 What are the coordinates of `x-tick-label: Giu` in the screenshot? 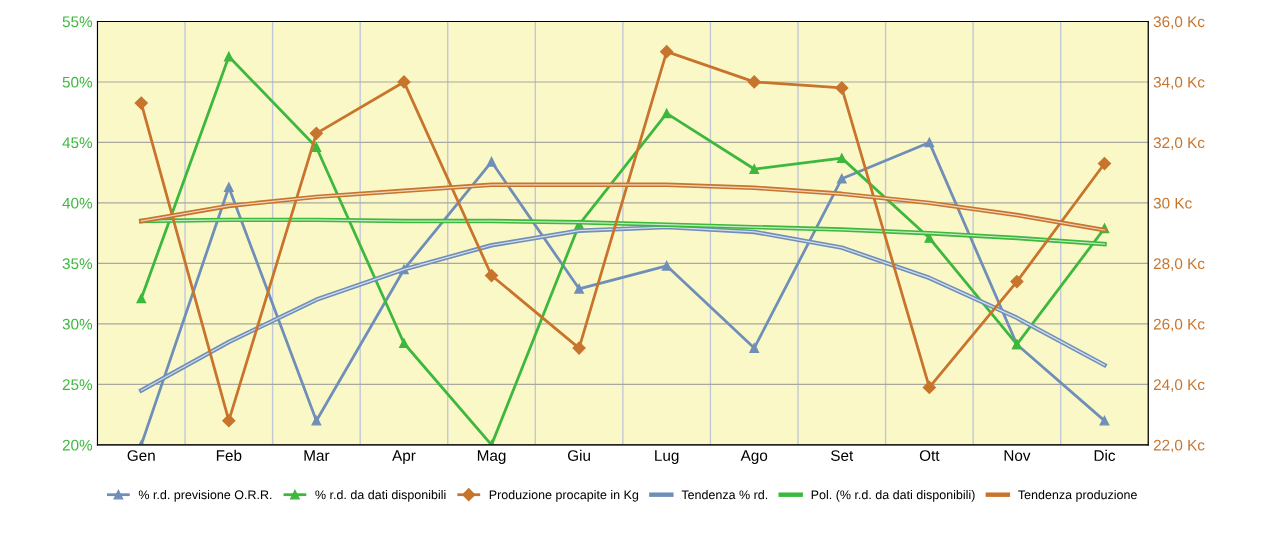 It's located at (578, 455).